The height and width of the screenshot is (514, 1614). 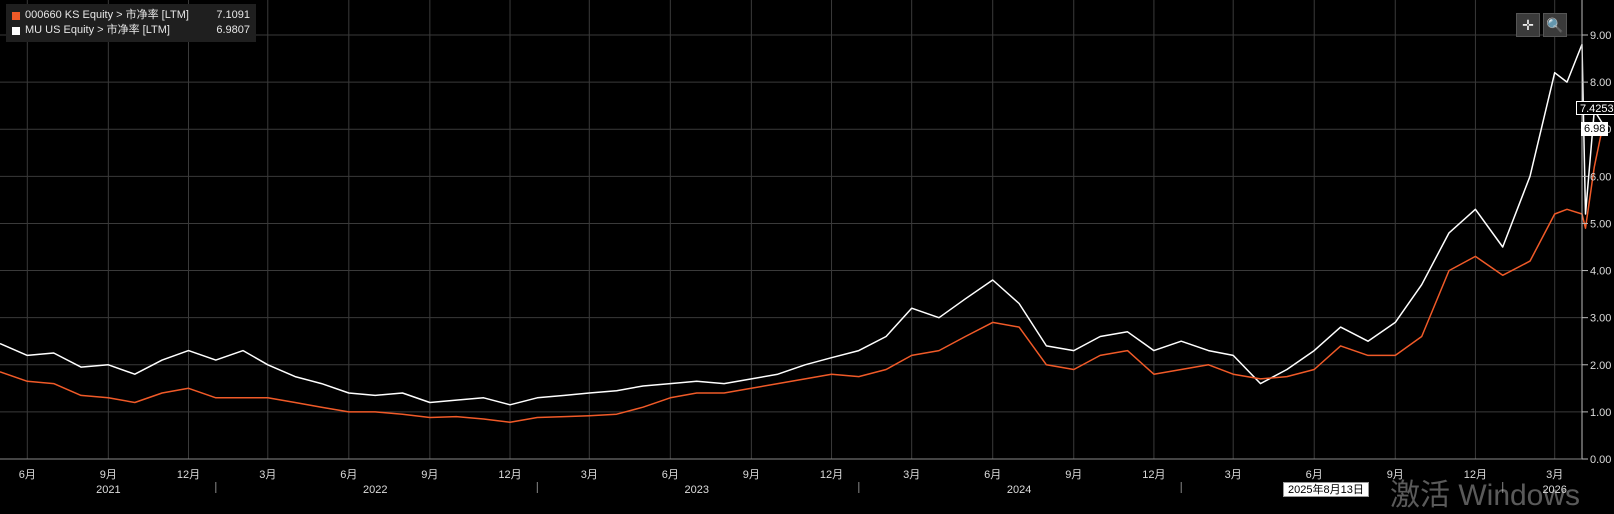 What do you see at coordinates (1554, 490) in the screenshot?
I see `x-year-label: 2026` at bounding box center [1554, 490].